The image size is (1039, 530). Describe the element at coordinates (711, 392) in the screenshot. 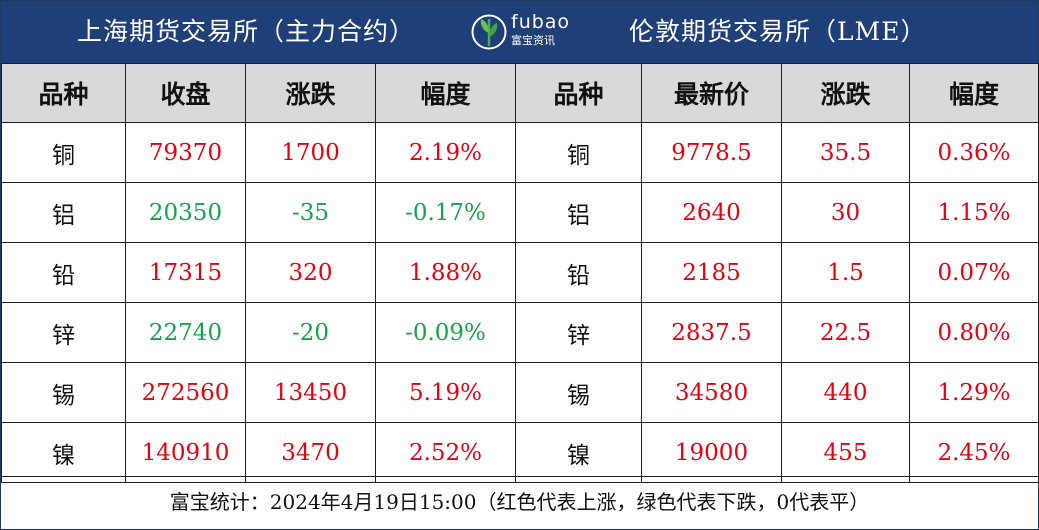

I see `lme-price: 34580` at that location.